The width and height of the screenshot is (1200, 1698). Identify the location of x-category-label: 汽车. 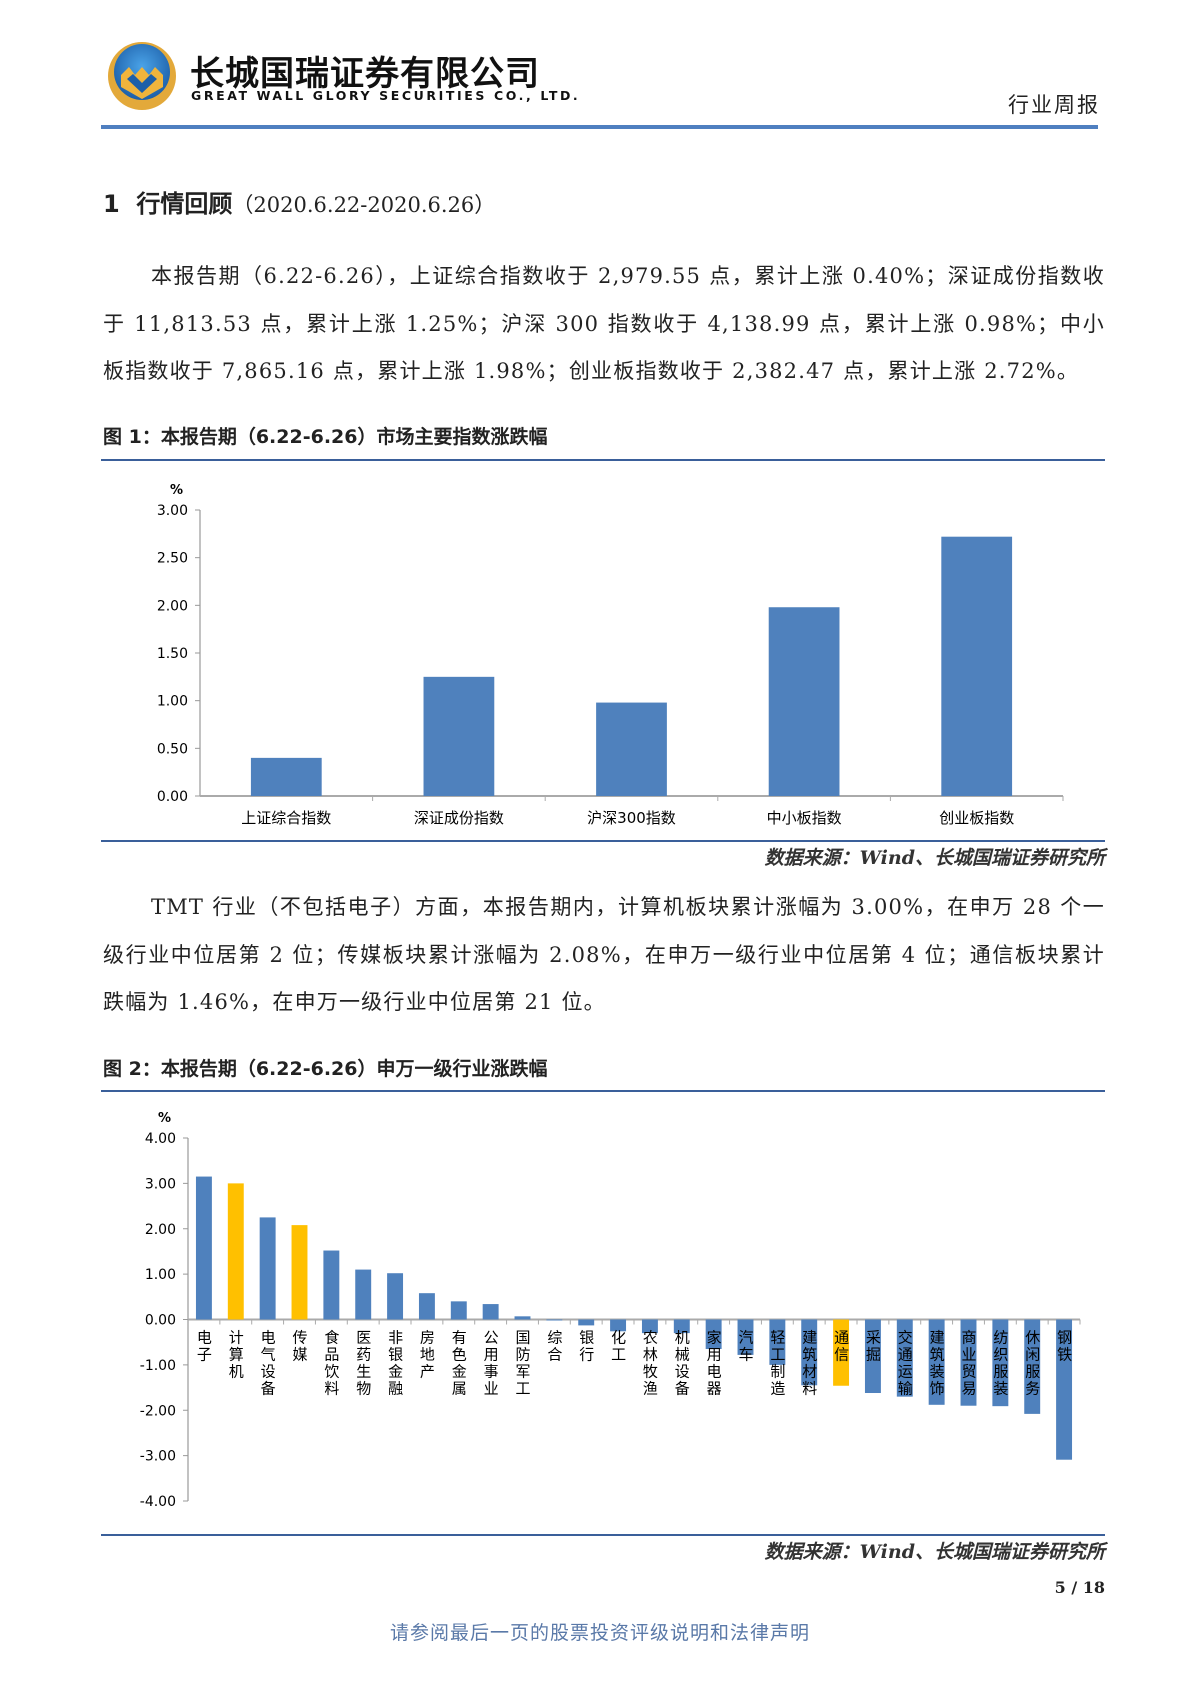
(746, 1347).